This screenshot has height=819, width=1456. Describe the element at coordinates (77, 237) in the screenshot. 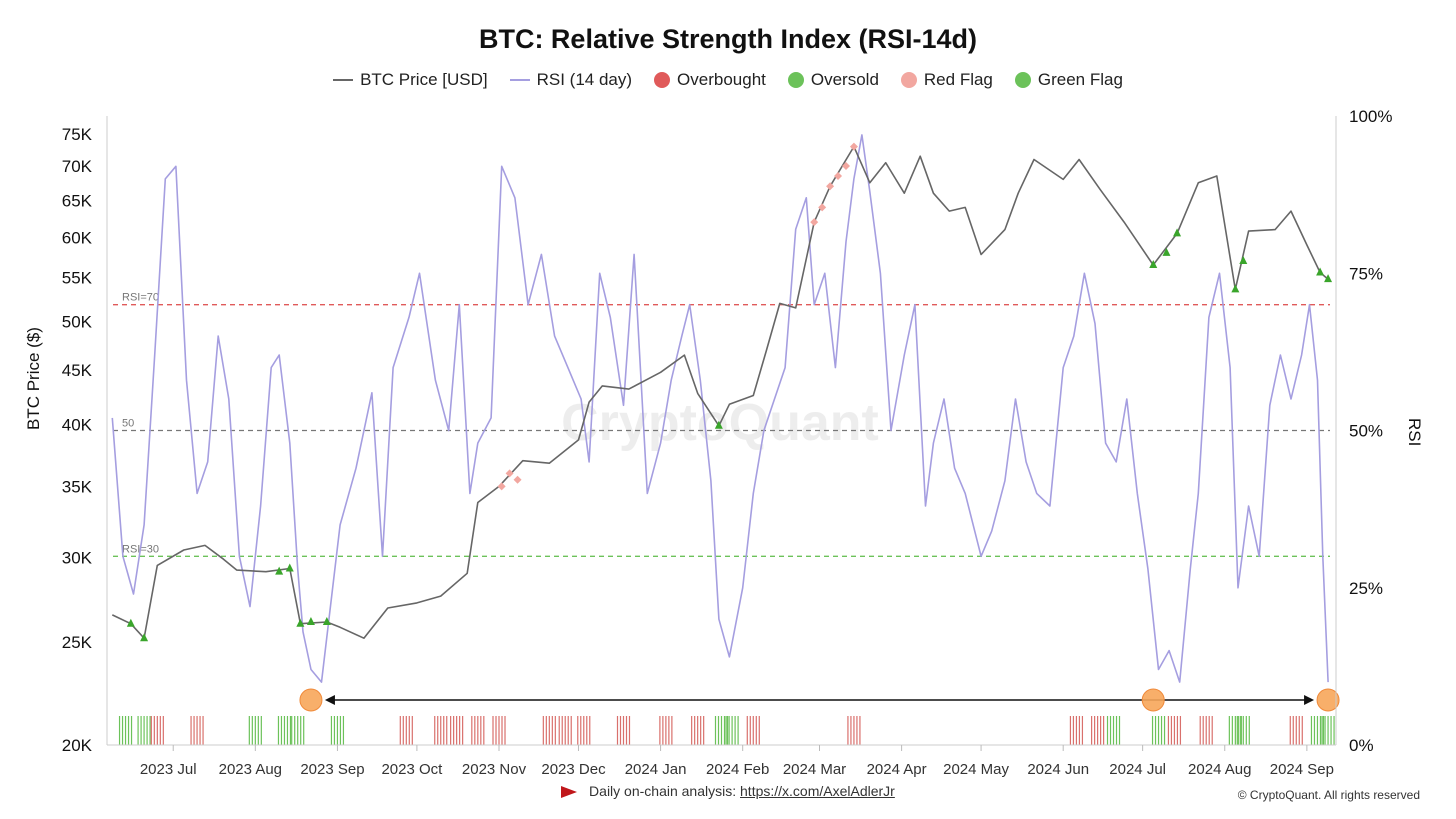

I see `price-tick-label: 60K` at that location.